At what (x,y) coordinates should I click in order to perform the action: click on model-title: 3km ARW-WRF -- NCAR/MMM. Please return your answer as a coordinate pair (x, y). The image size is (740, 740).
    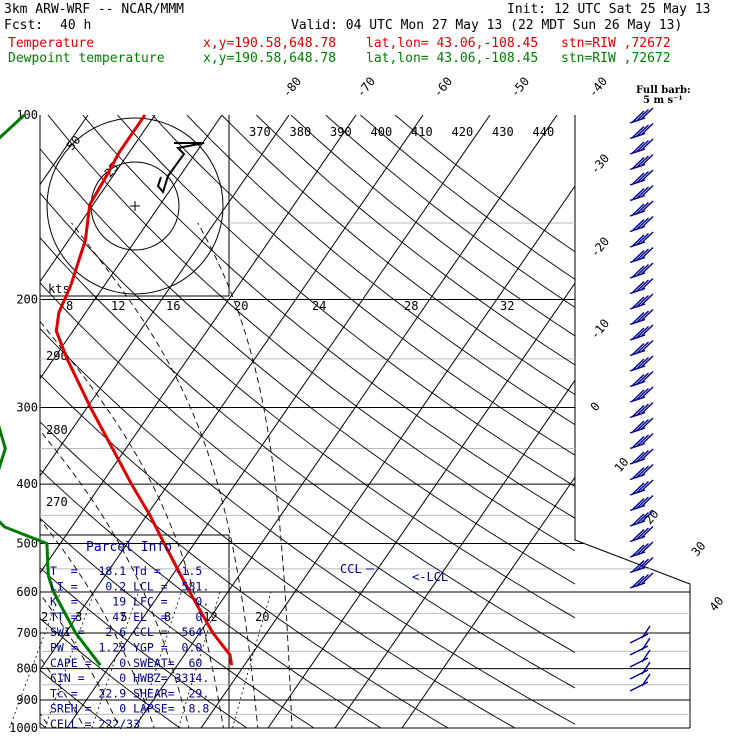
    Looking at the image, I should click on (94, 9).